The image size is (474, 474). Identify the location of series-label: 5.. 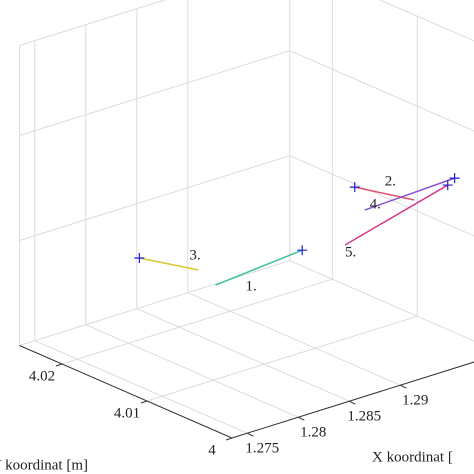
(350, 252).